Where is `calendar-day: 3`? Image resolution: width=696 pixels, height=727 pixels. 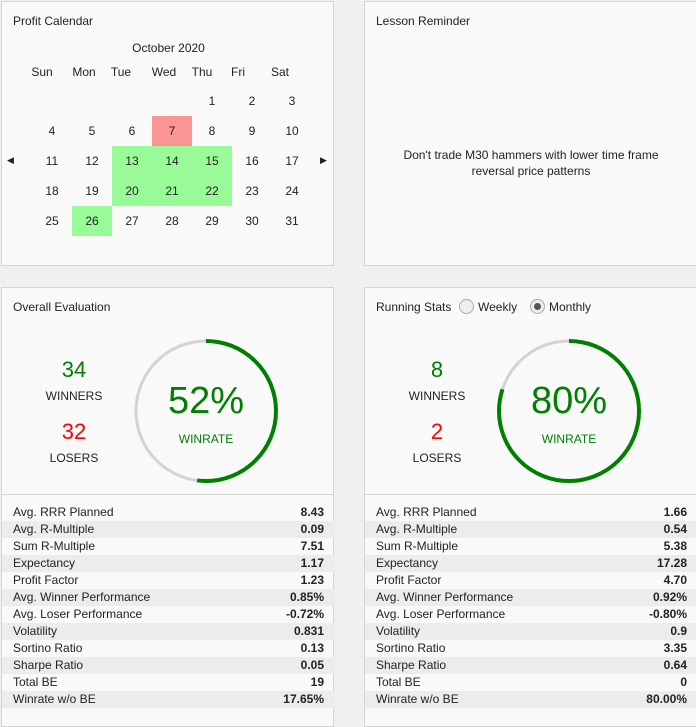
calendar-day: 3 is located at coordinates (292, 101).